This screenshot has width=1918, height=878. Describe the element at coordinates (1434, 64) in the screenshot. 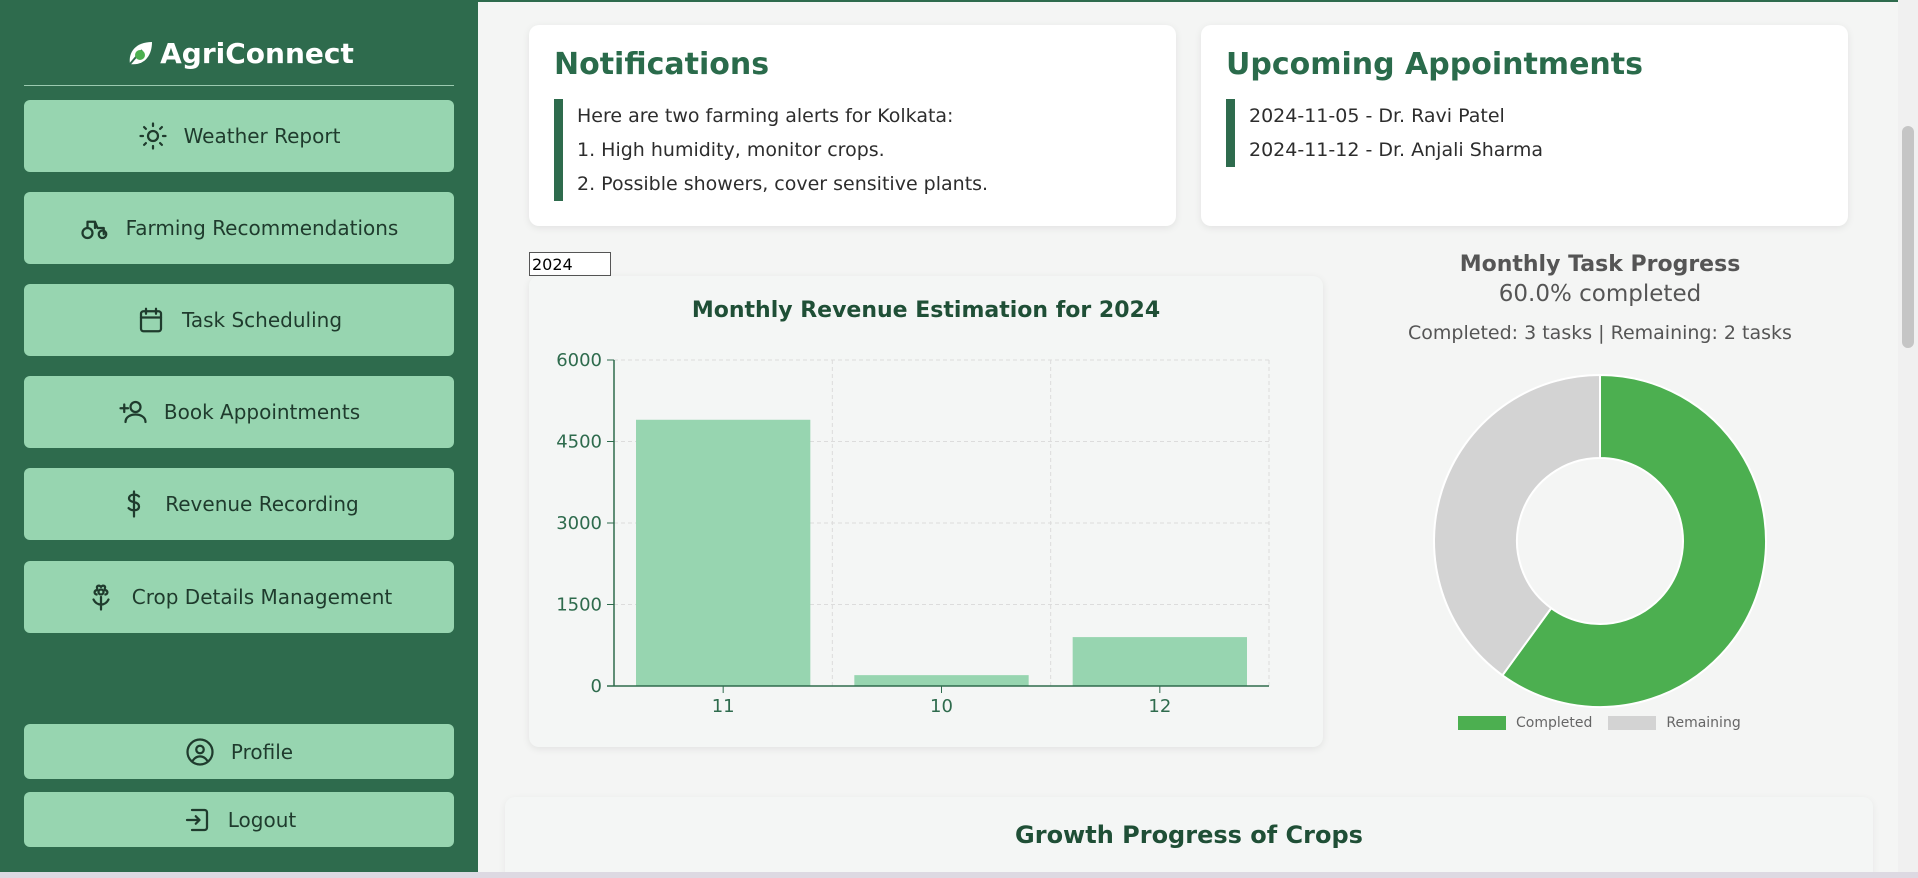

I see `appointments-title: Upcoming Appointments` at that location.